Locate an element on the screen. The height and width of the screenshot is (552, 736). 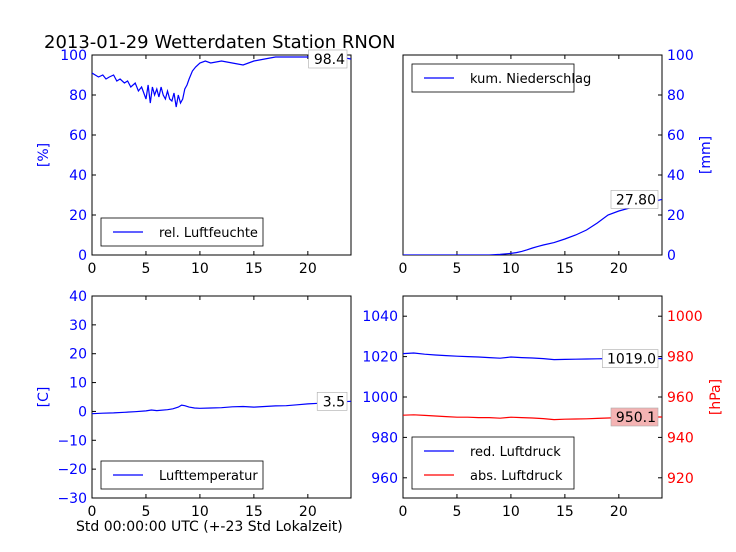
legend: red. Luftdruck abs. Luftdruck is located at coordinates (493, 463).